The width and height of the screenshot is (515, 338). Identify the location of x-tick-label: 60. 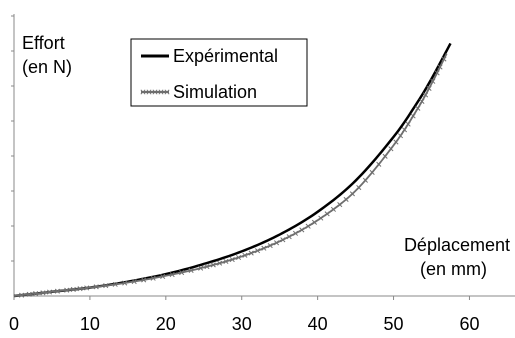
(469, 324).